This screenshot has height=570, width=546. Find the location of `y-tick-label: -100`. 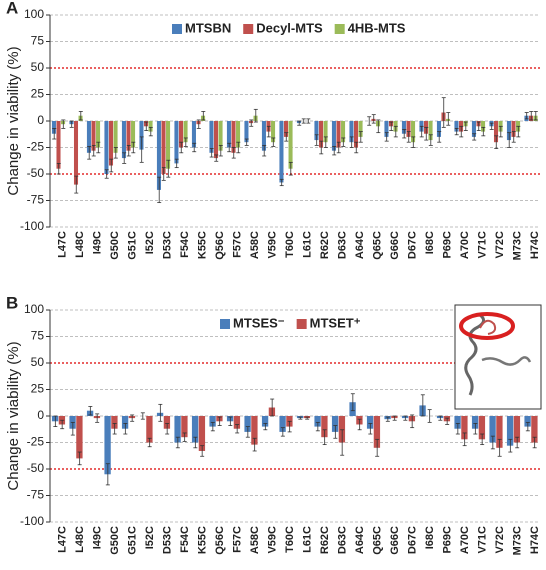

y-tick-label: -100 is located at coordinates (32, 521).